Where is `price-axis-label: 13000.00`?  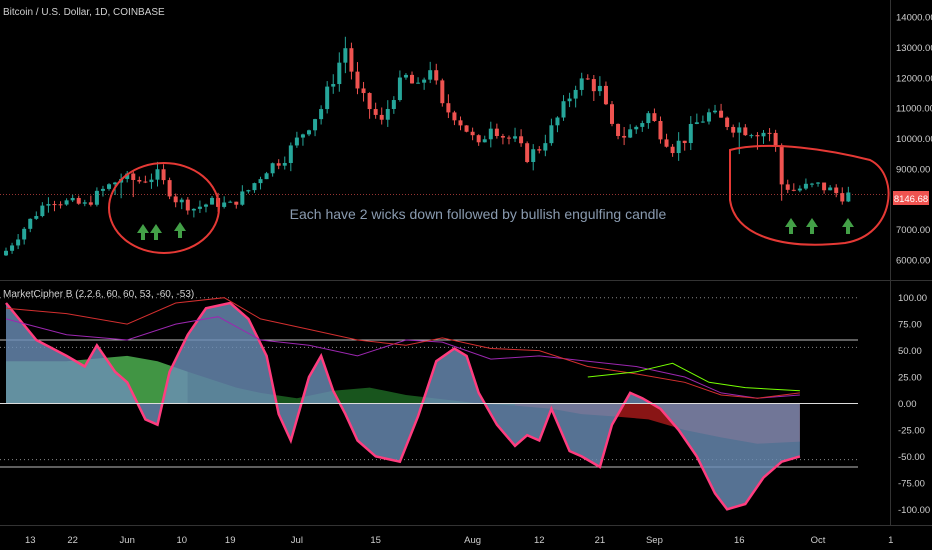
price-axis-label: 13000.00 is located at coordinates (914, 48).